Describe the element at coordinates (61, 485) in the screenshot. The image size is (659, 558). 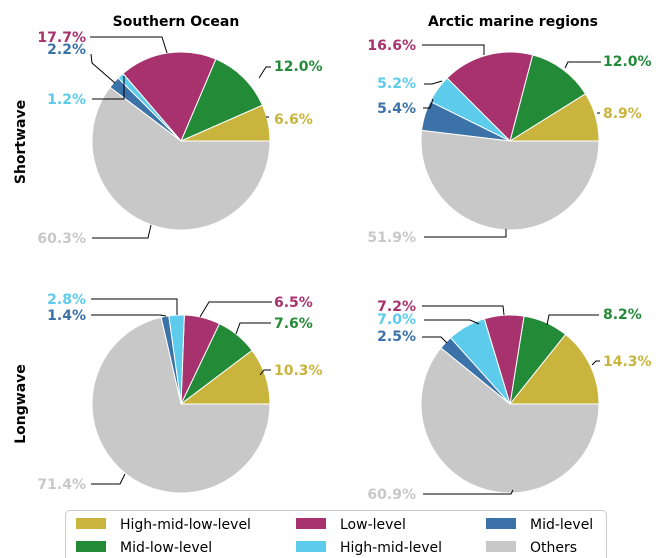
I see `data-label-others: 71.4%` at that location.